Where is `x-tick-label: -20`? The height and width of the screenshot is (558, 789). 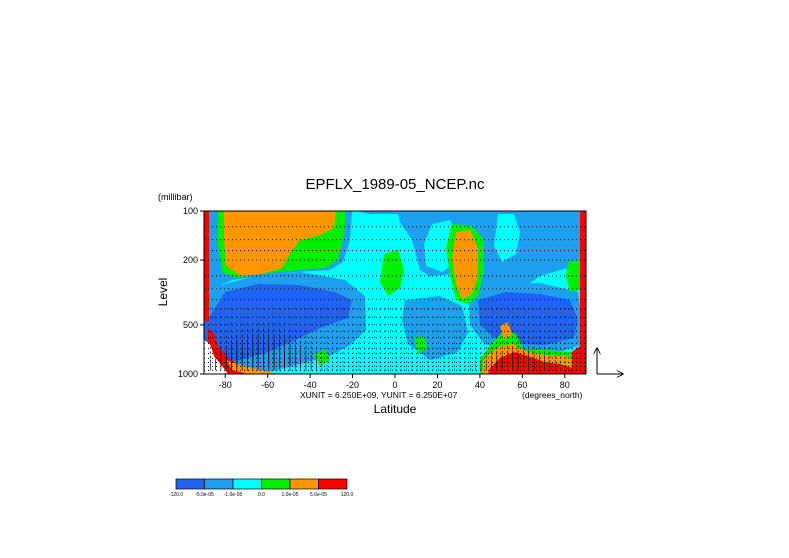
x-tick-label: -20 is located at coordinates (352, 385).